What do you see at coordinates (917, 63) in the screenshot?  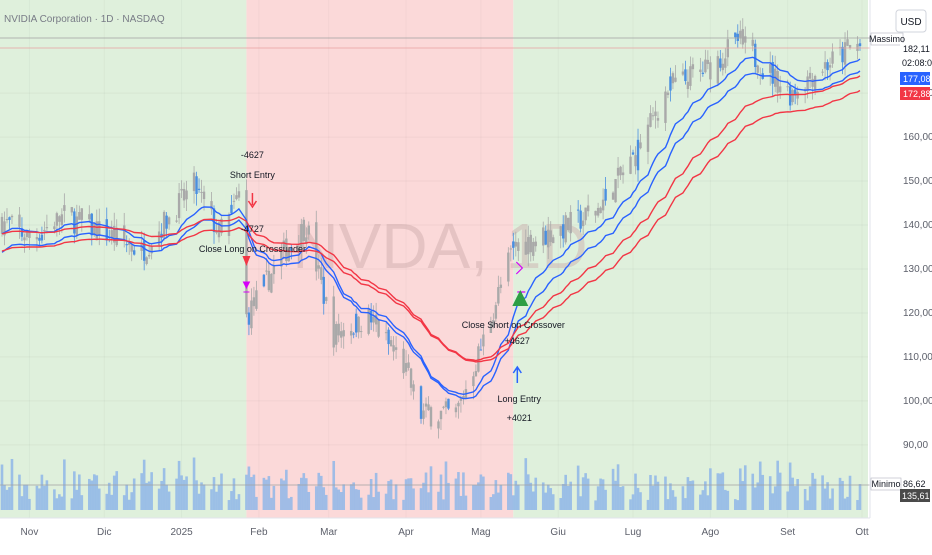 I see `countdown-value: 02:08:01` at bounding box center [917, 63].